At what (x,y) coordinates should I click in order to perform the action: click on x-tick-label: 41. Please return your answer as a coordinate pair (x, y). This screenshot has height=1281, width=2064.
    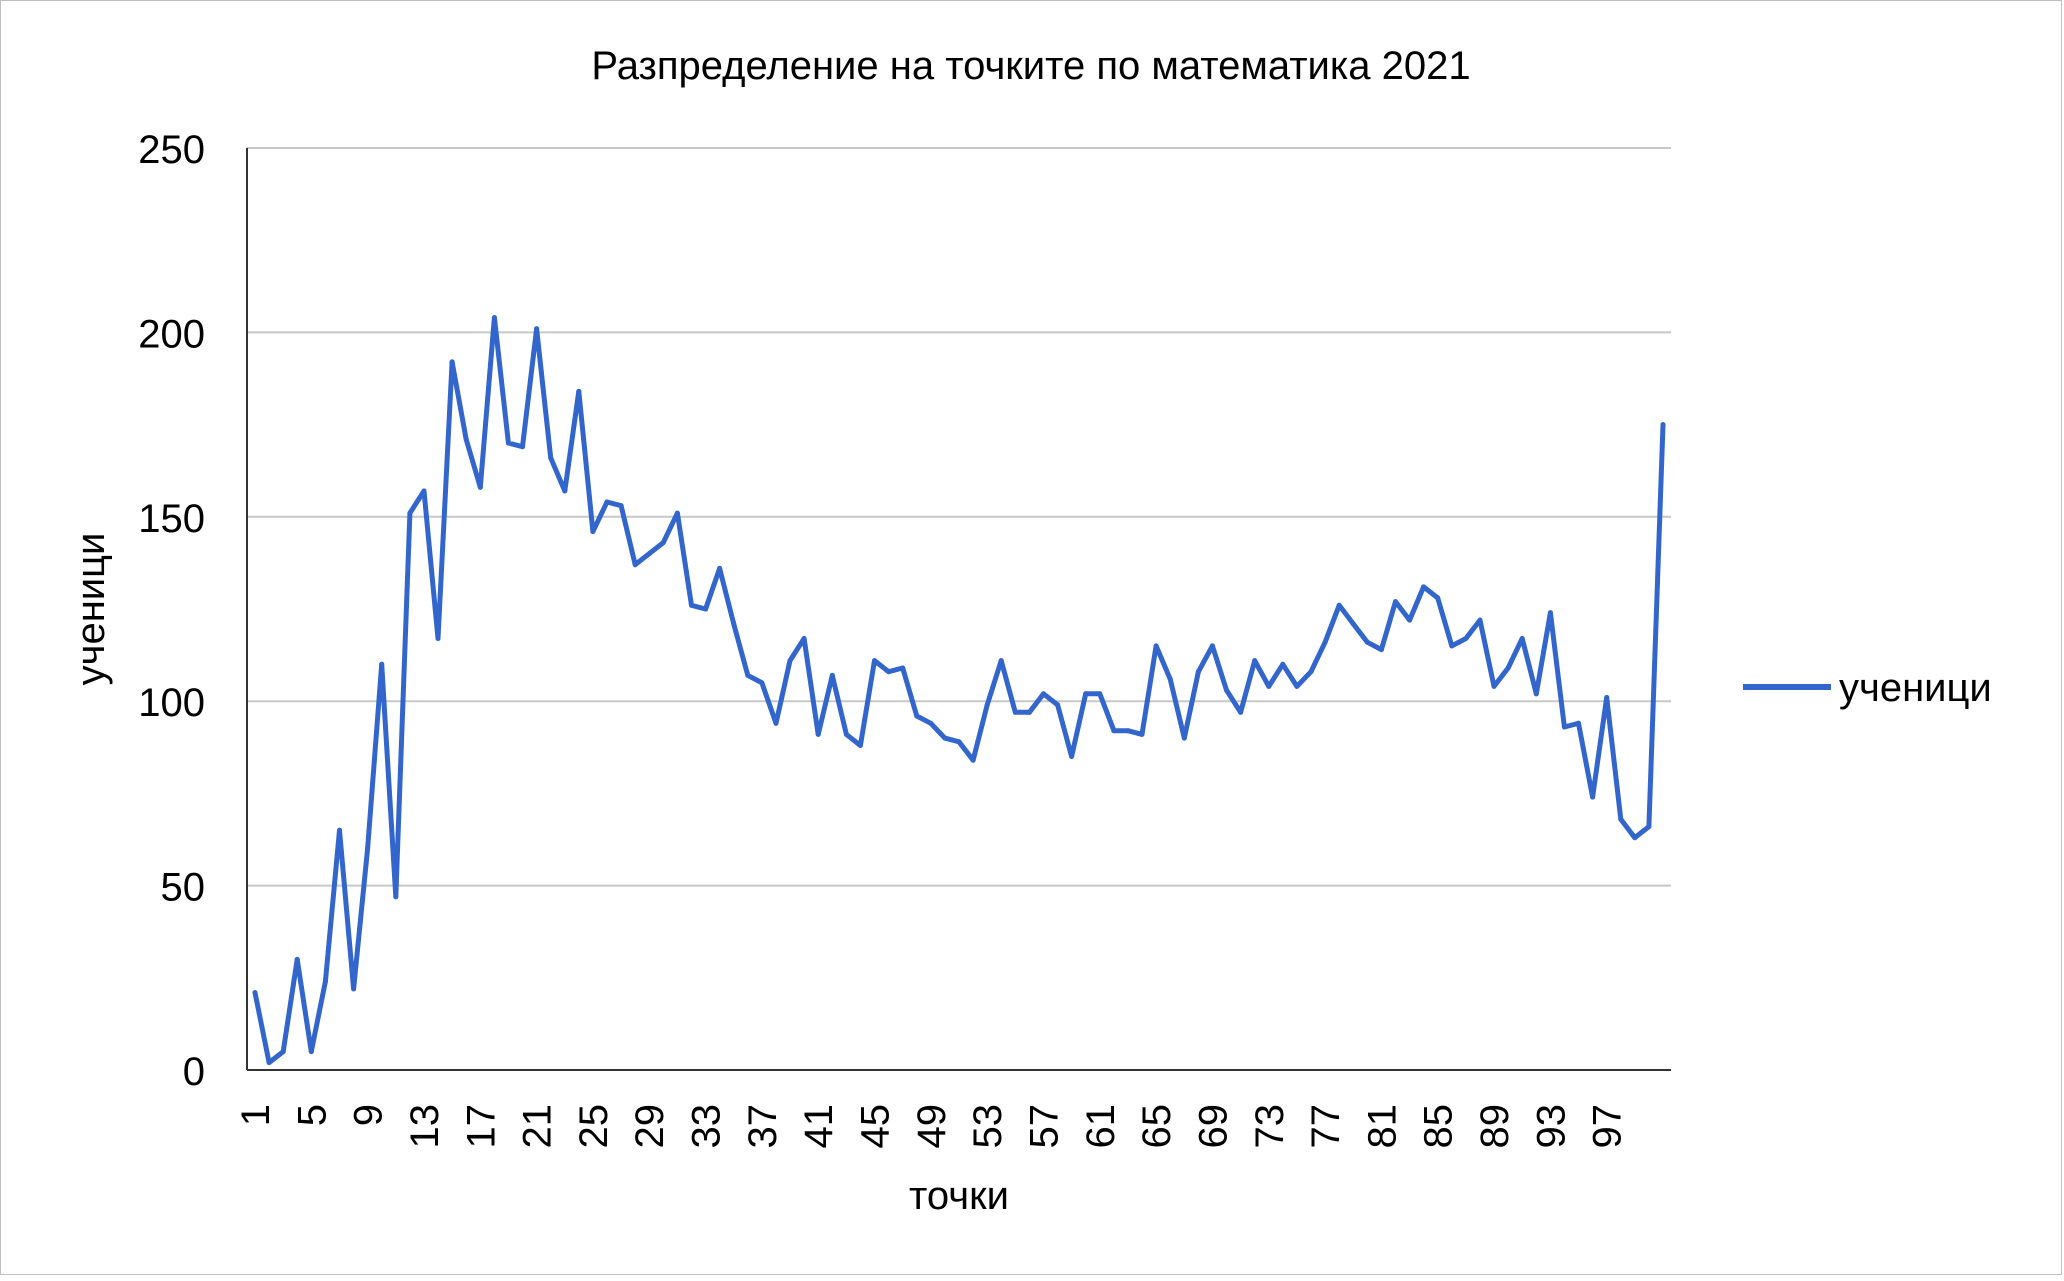
    Looking at the image, I should click on (819, 1126).